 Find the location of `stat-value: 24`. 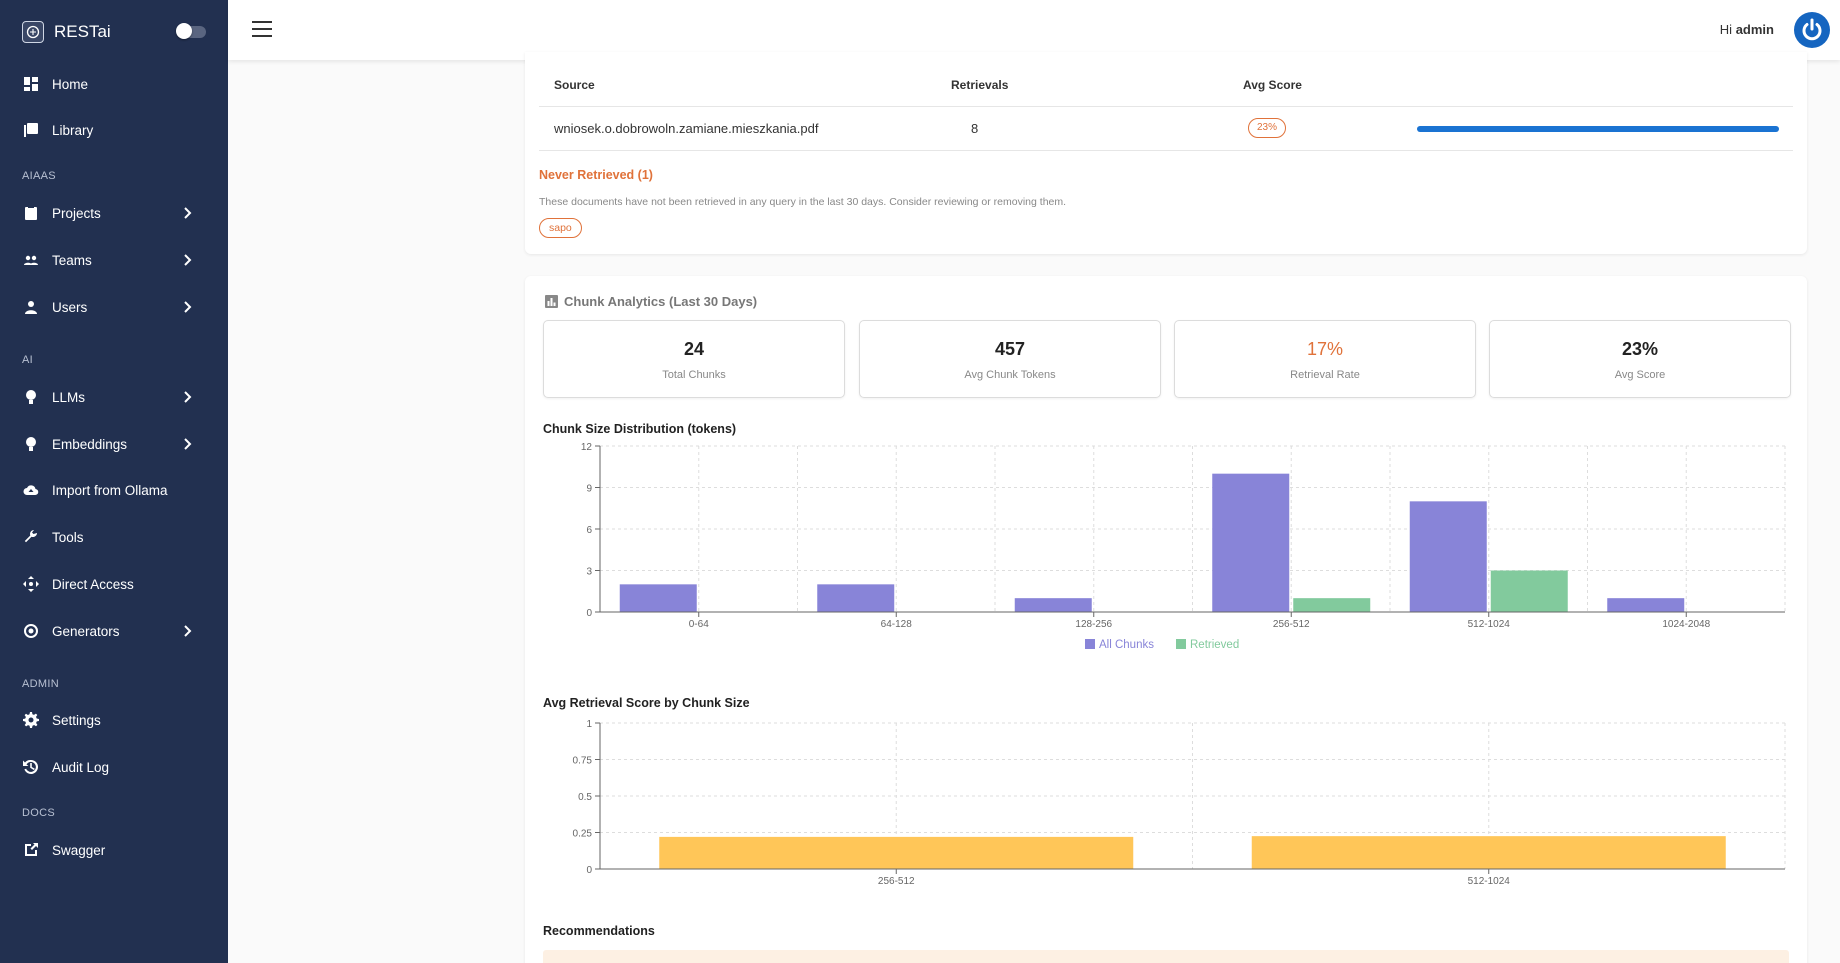

stat-value: 24 is located at coordinates (694, 349).